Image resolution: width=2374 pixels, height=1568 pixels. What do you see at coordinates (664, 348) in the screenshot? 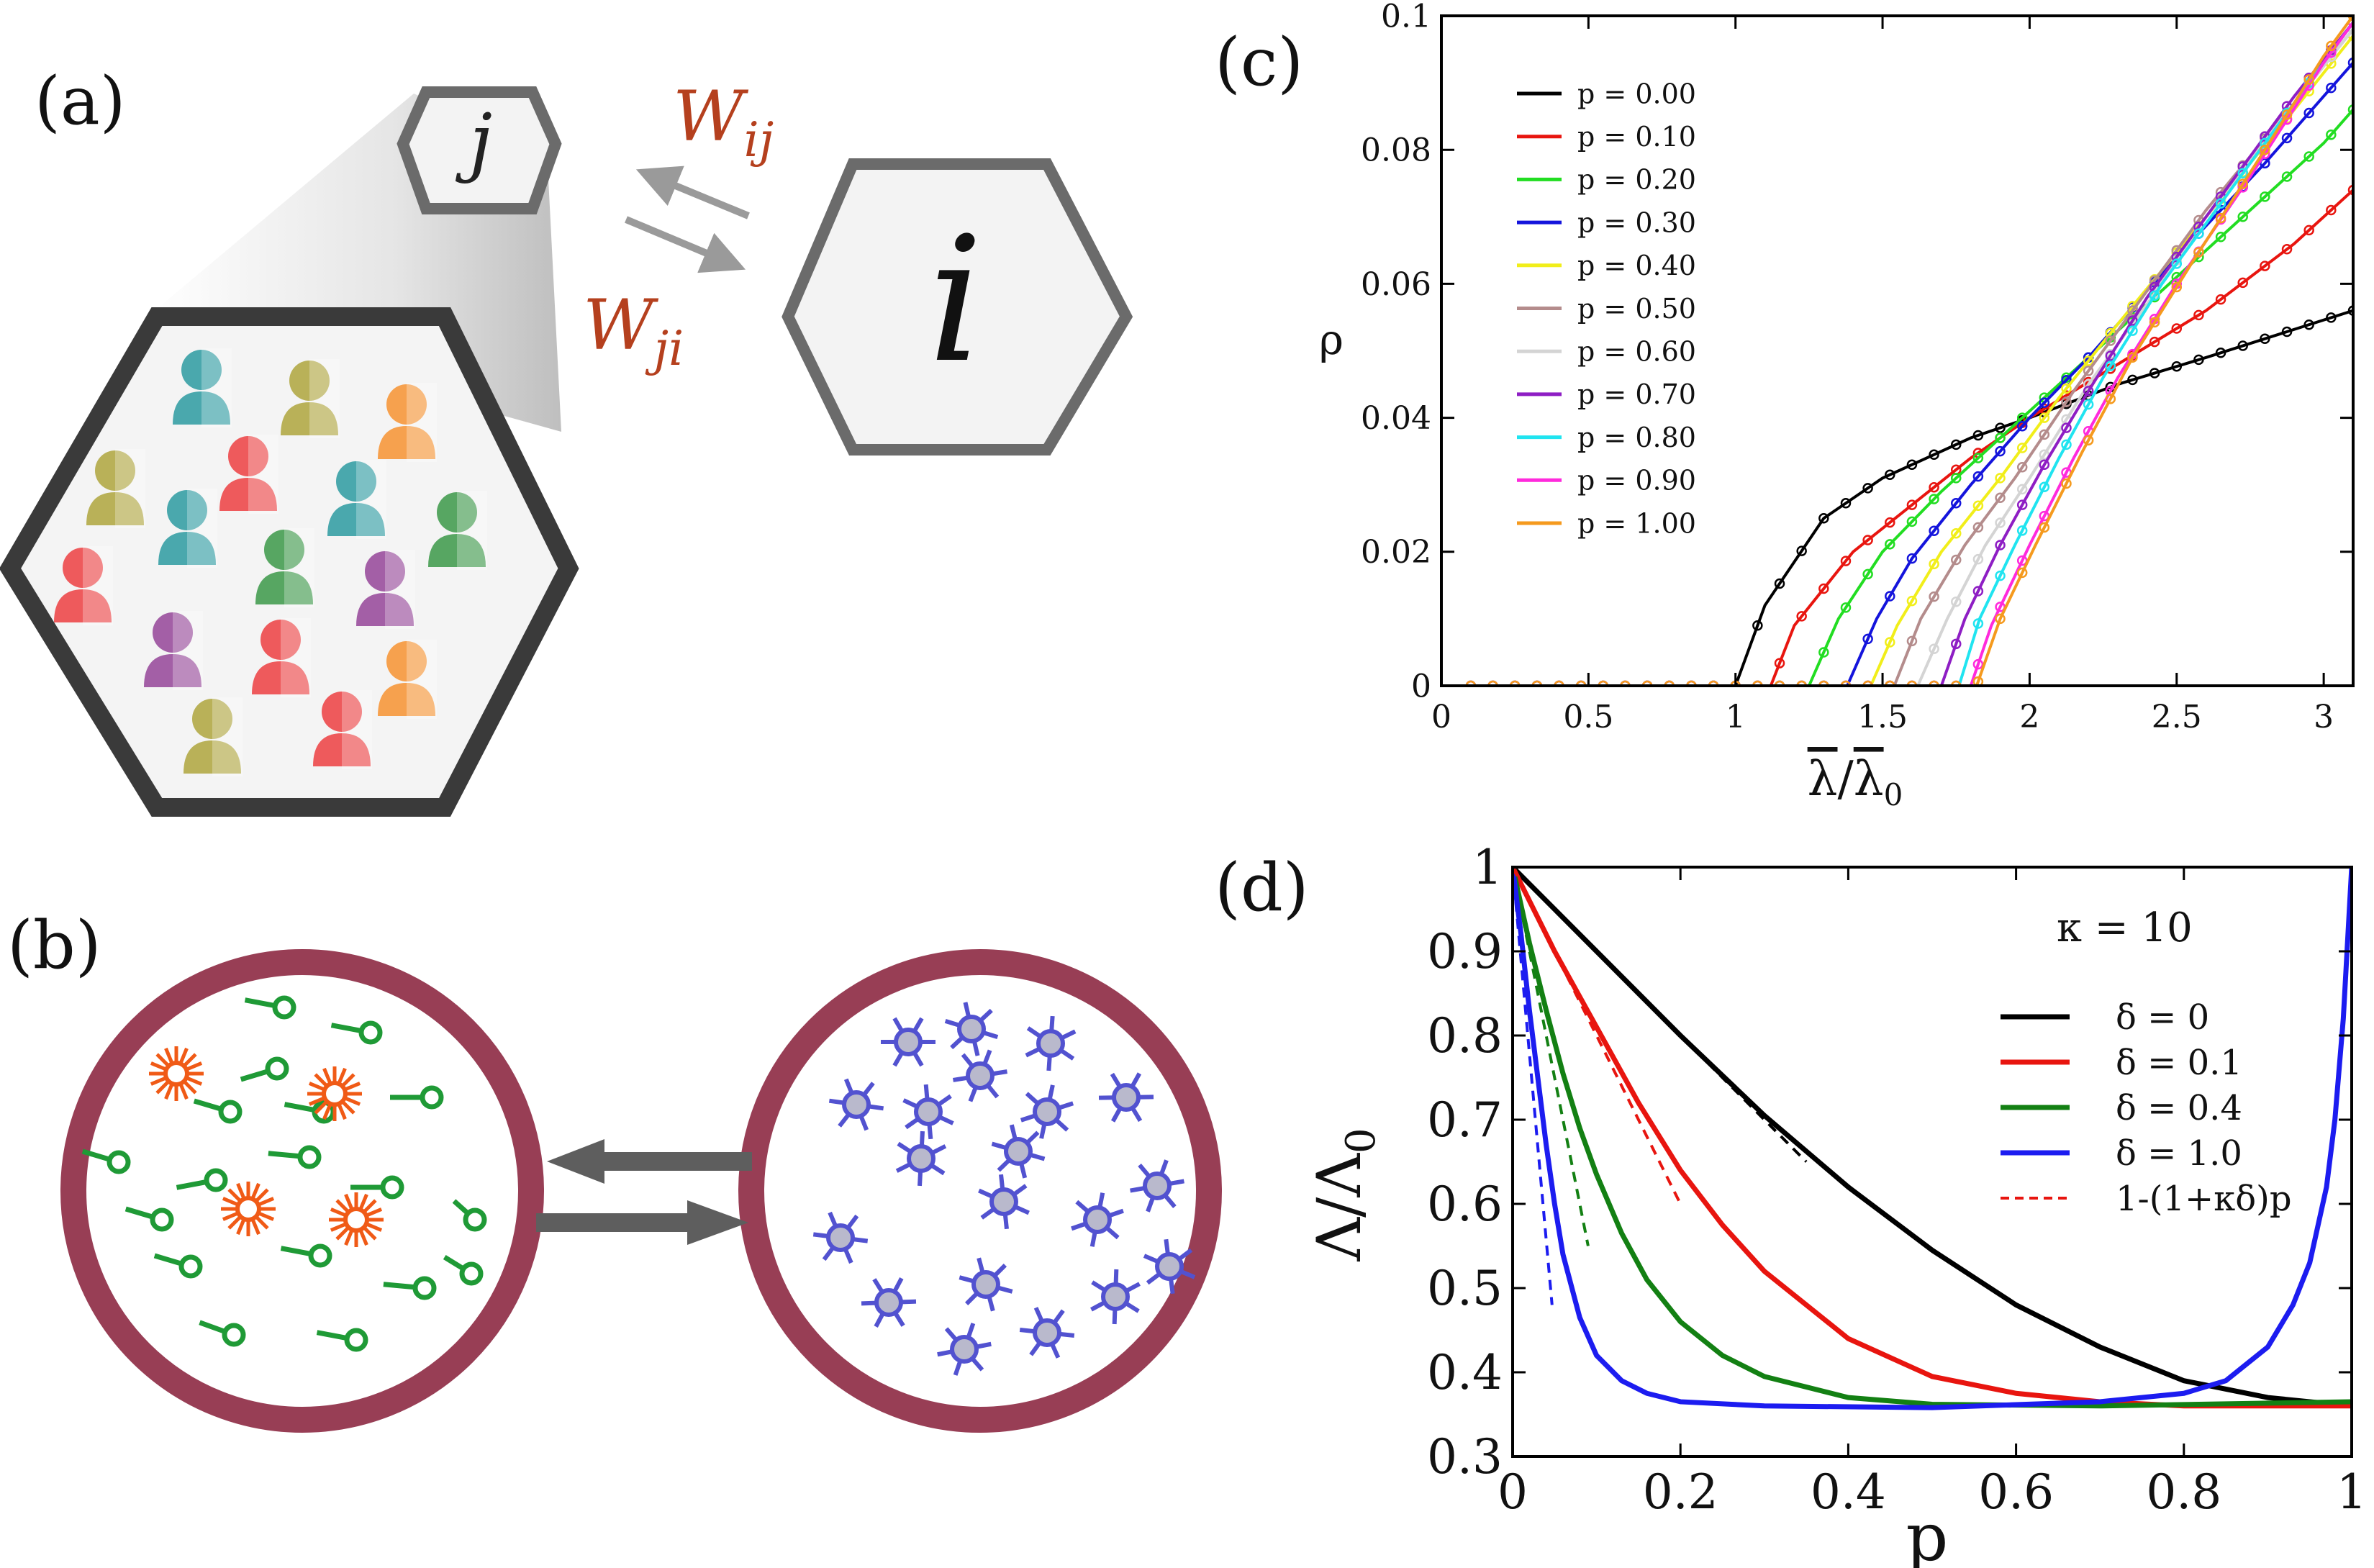
I see `label-wji-sub: ji` at bounding box center [664, 348].